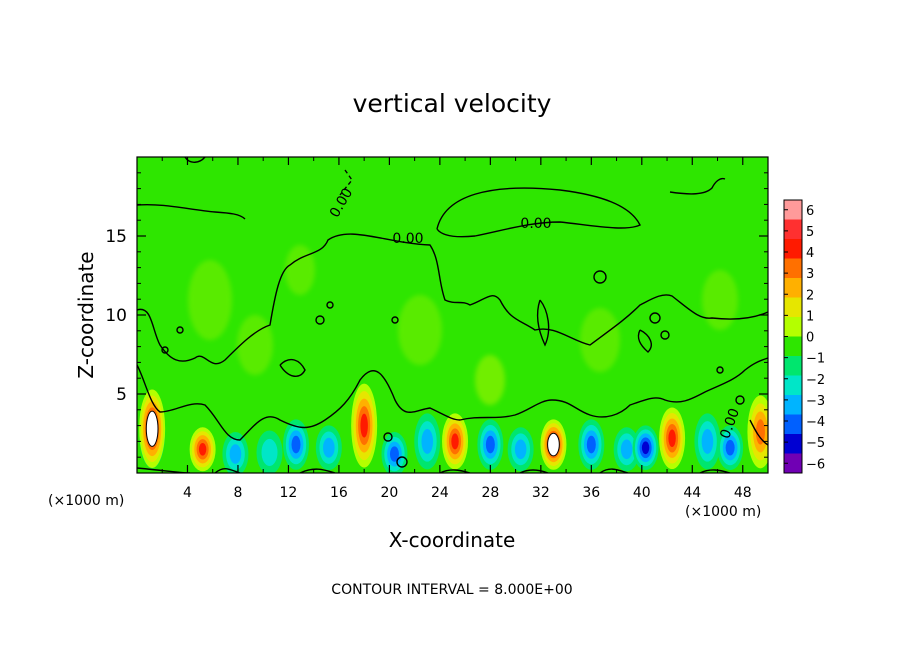 Image resolution: width=904 pixels, height=654 pixels. I want to click on y-tick-label: 15, so click(116, 237).